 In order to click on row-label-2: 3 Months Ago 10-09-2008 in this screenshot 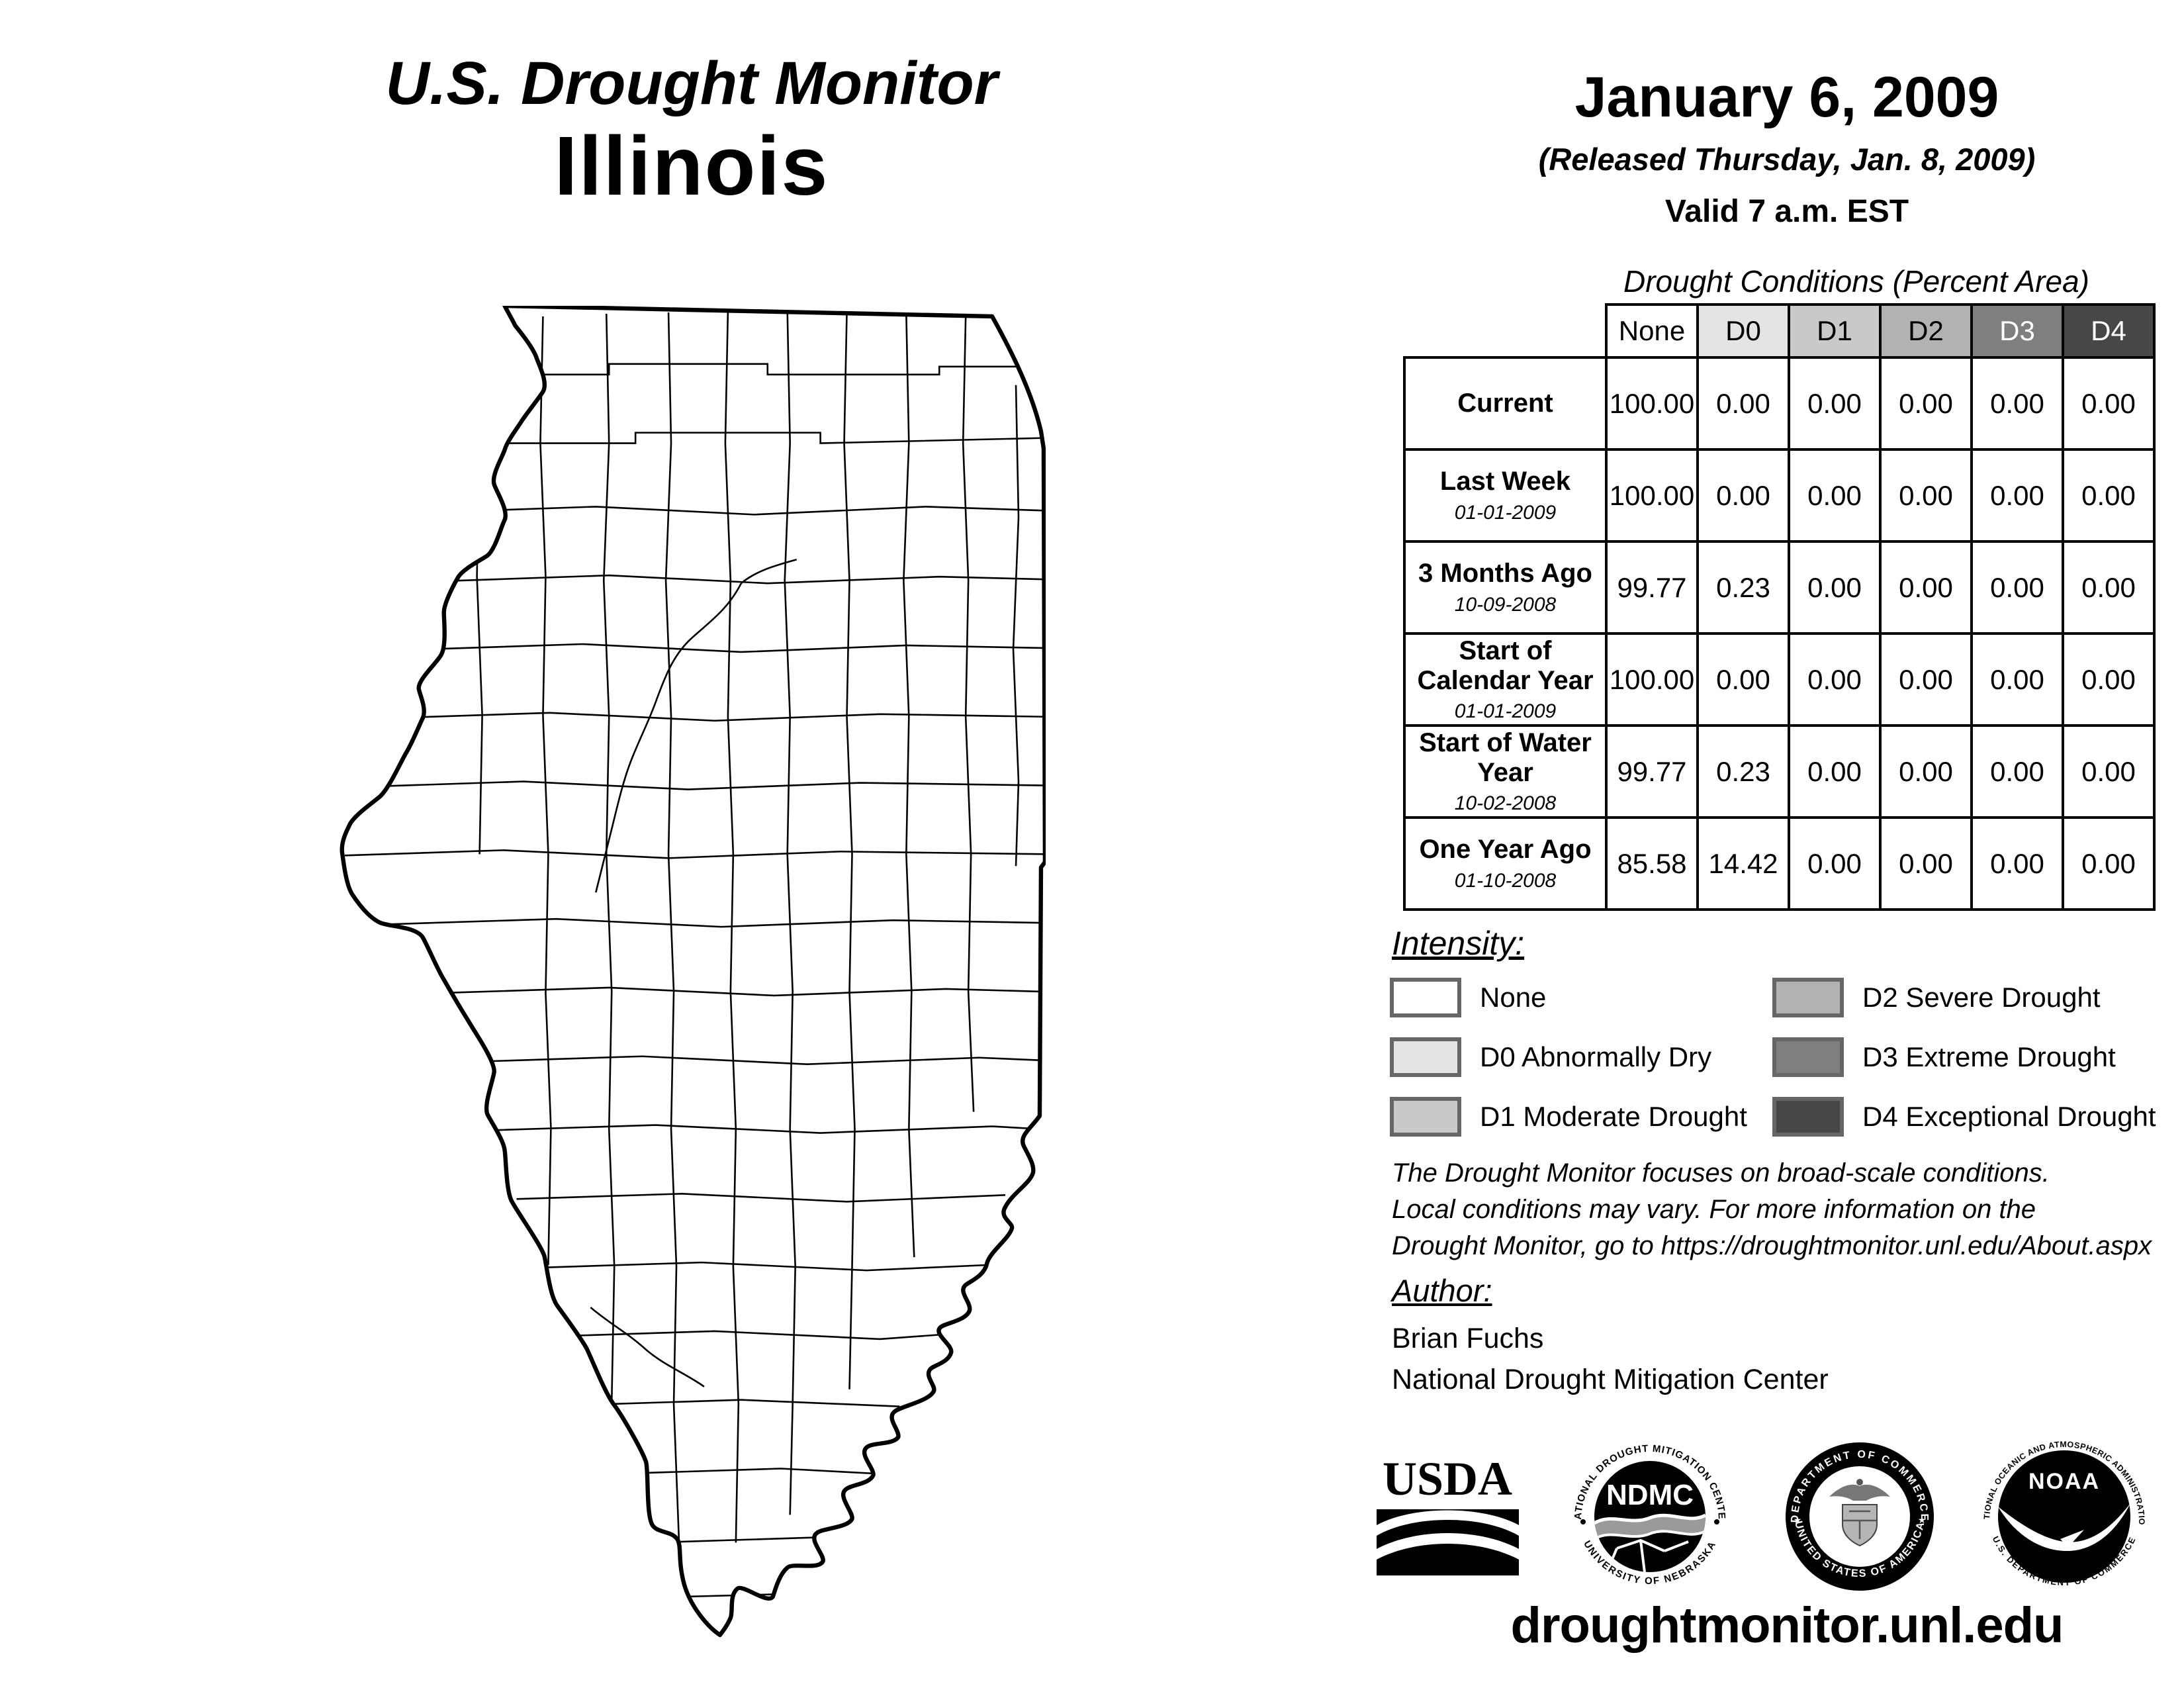, I will do `click(1505, 587)`.